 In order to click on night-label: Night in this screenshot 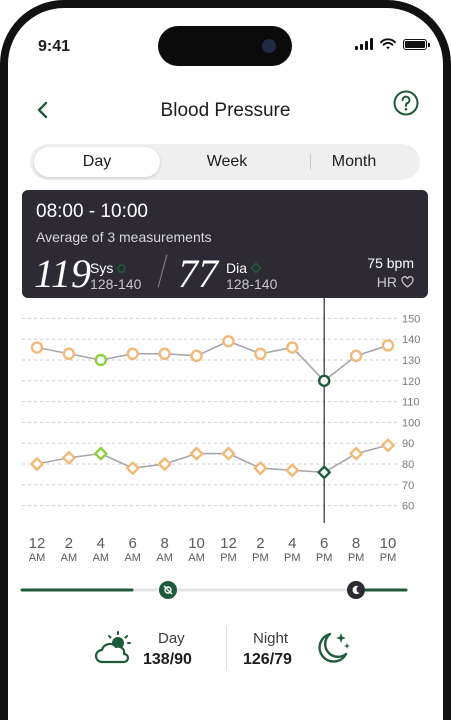, I will do `click(271, 638)`.